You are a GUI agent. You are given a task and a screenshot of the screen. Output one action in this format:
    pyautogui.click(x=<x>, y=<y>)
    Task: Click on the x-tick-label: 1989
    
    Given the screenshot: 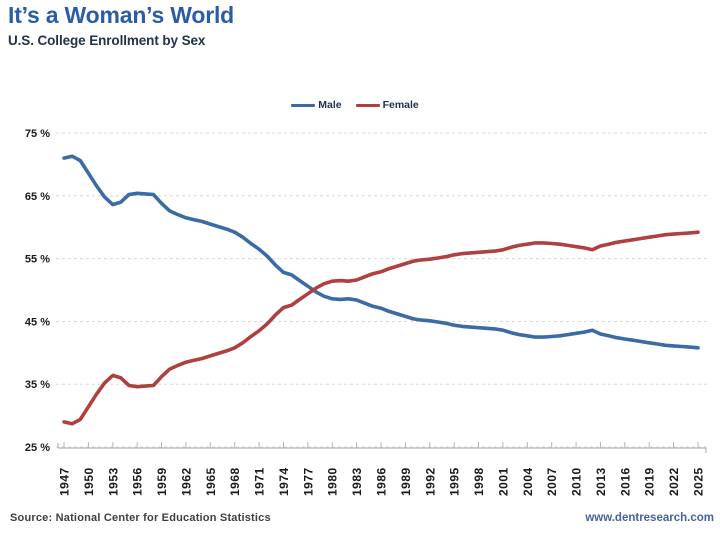 What is the action you would take?
    pyautogui.click(x=406, y=481)
    